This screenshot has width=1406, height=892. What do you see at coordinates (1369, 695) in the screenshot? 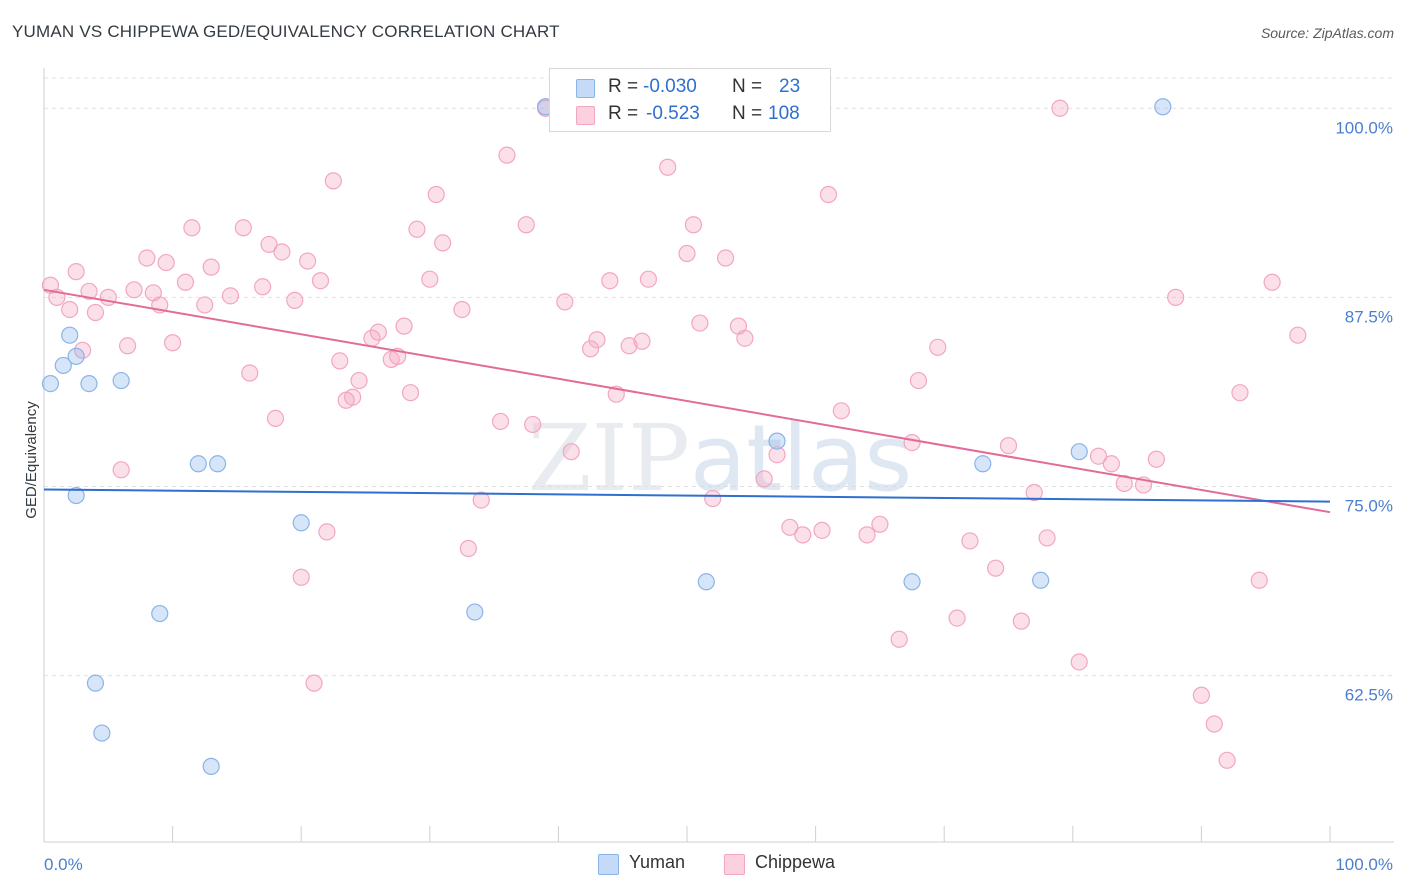
I see `y-tick-label: 62.5%` at bounding box center [1369, 695].